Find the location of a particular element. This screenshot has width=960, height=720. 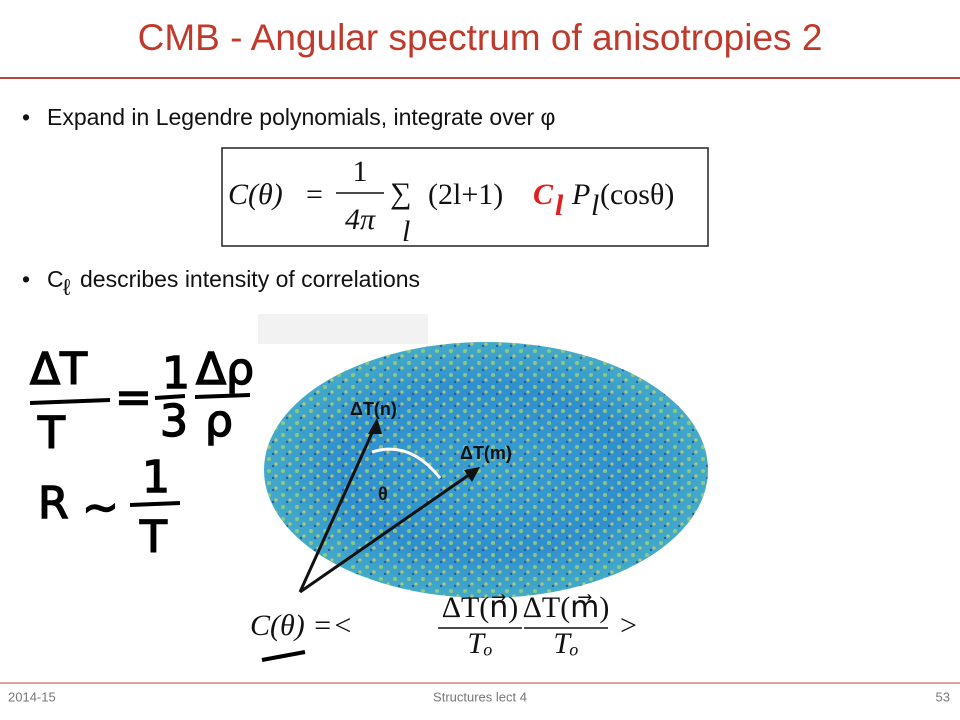

bullet-text: describes intensity of correlations is located at coordinates (250, 279).